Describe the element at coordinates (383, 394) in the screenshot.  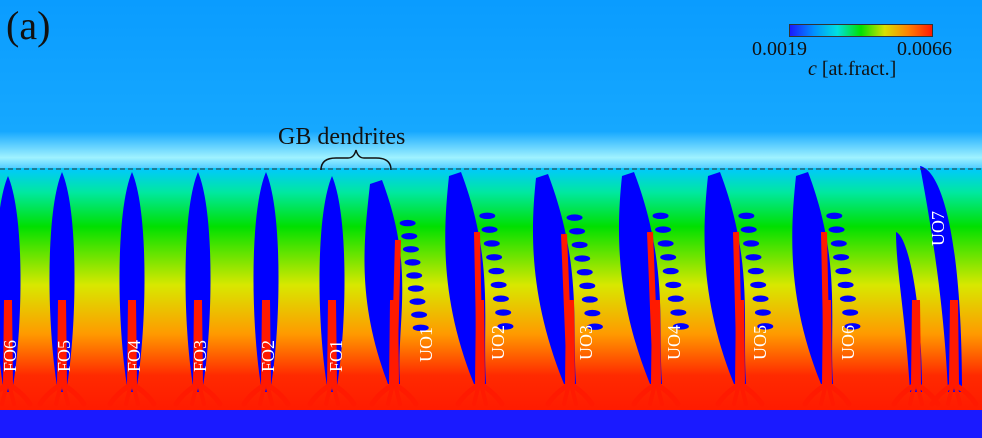
I see `uo-dendrite-1-root-left` at that location.